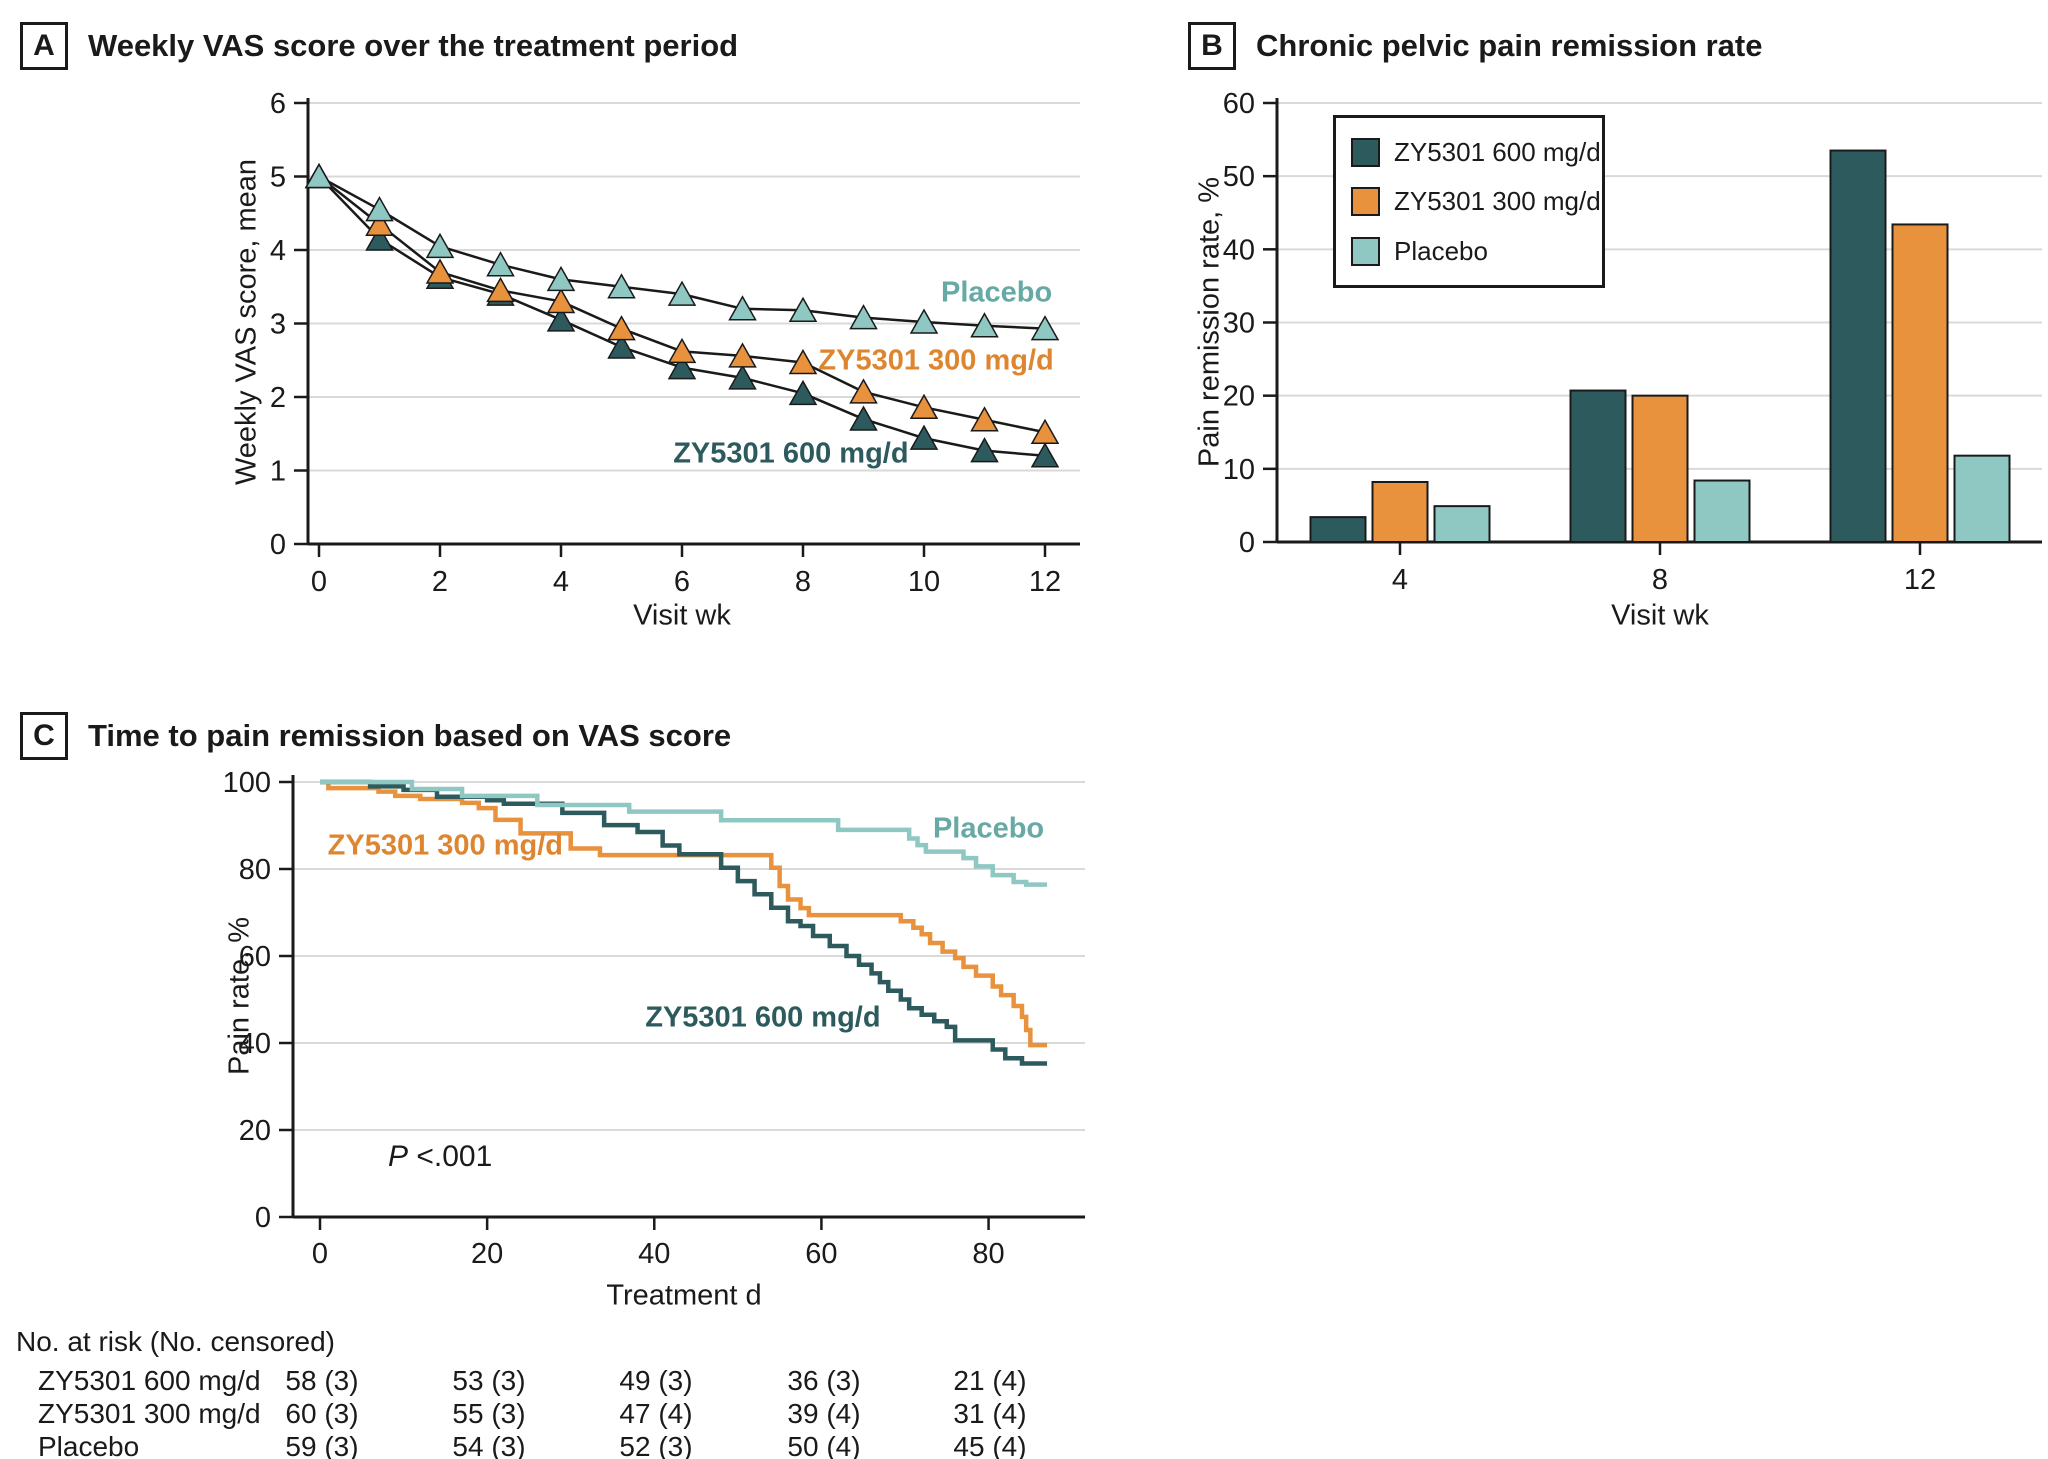 The width and height of the screenshot is (2048, 1459). I want to click on panel-b-letter-badge: B, so click(1212, 46).